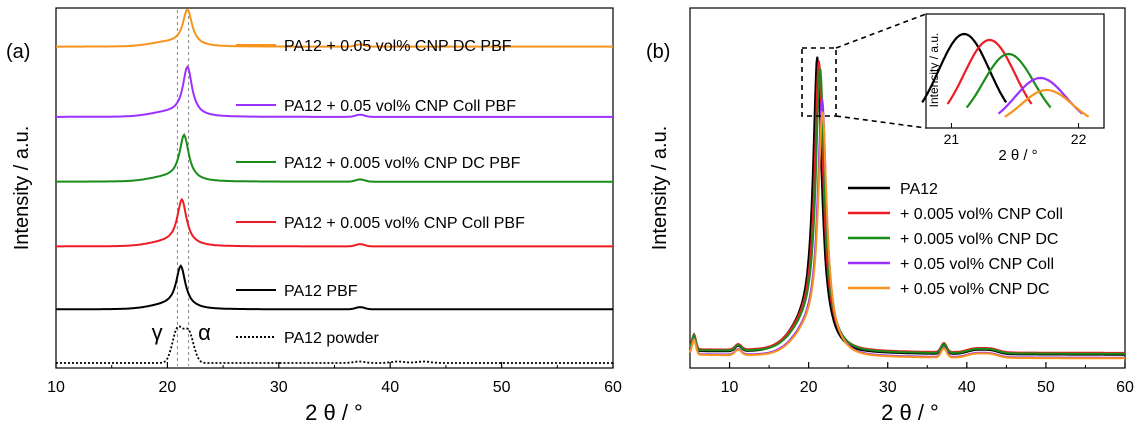 This screenshot has width=1143, height=428. Describe the element at coordinates (334, 412) in the screenshot. I see `panel-a-x-axis-label: 2 θ / °` at that location.